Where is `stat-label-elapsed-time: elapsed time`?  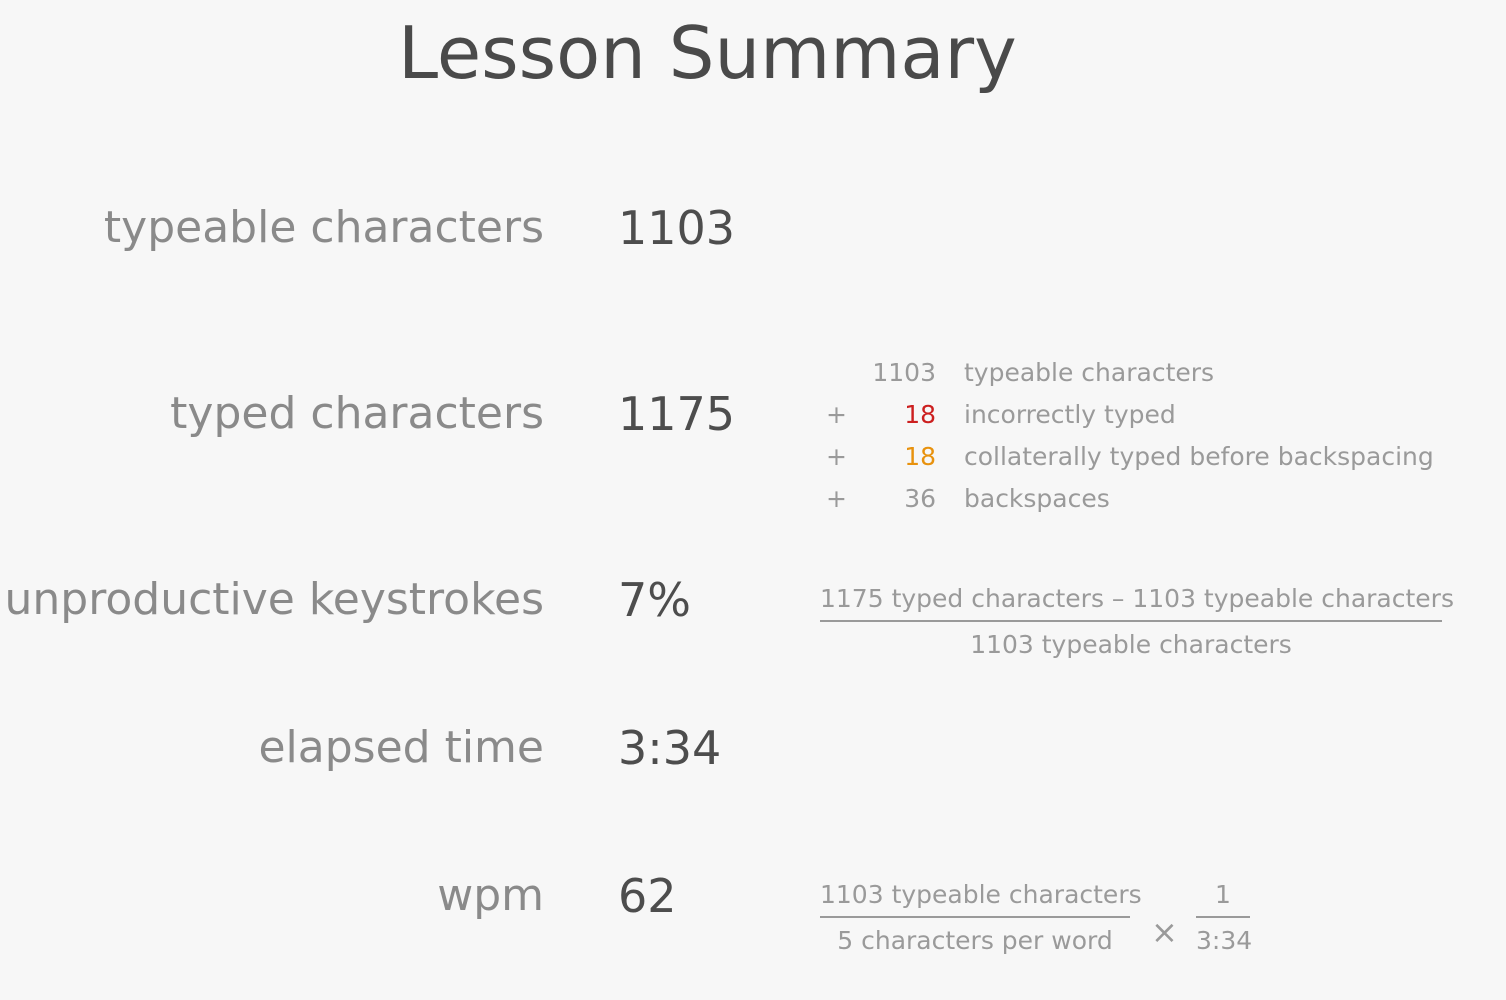 stat-label-elapsed-time: elapsed time is located at coordinates (401, 747).